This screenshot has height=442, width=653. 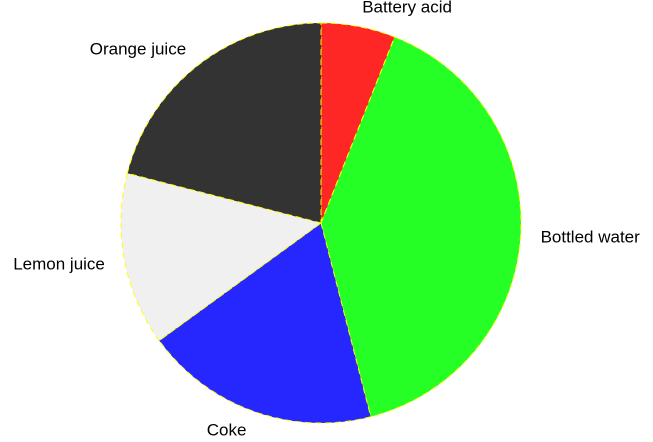 What do you see at coordinates (59, 264) in the screenshot?
I see `pie-label-lemon-juice: Lemon juice` at bounding box center [59, 264].